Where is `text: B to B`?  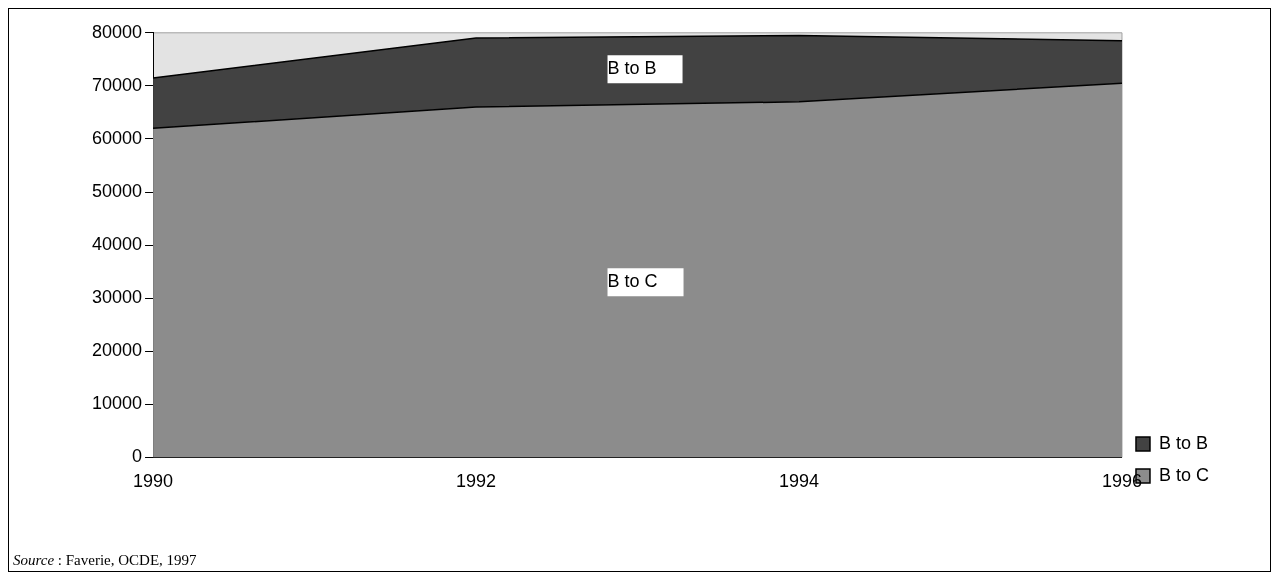 text: B to B is located at coordinates (632, 68).